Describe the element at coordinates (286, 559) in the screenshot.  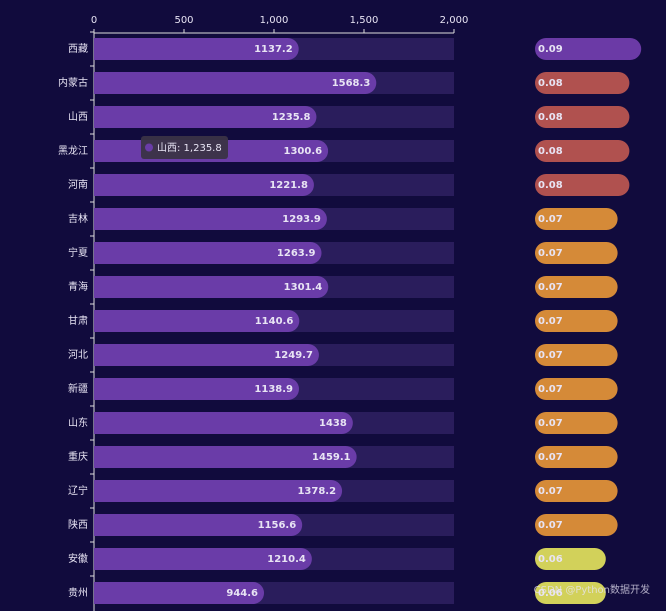
I see `value-label: 1210.4` at that location.